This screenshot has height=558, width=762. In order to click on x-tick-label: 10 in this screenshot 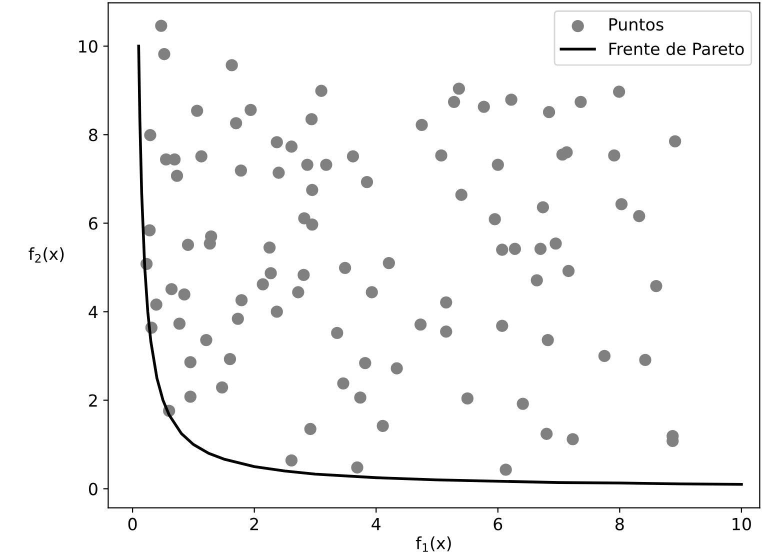, I will do `click(741, 524)`.